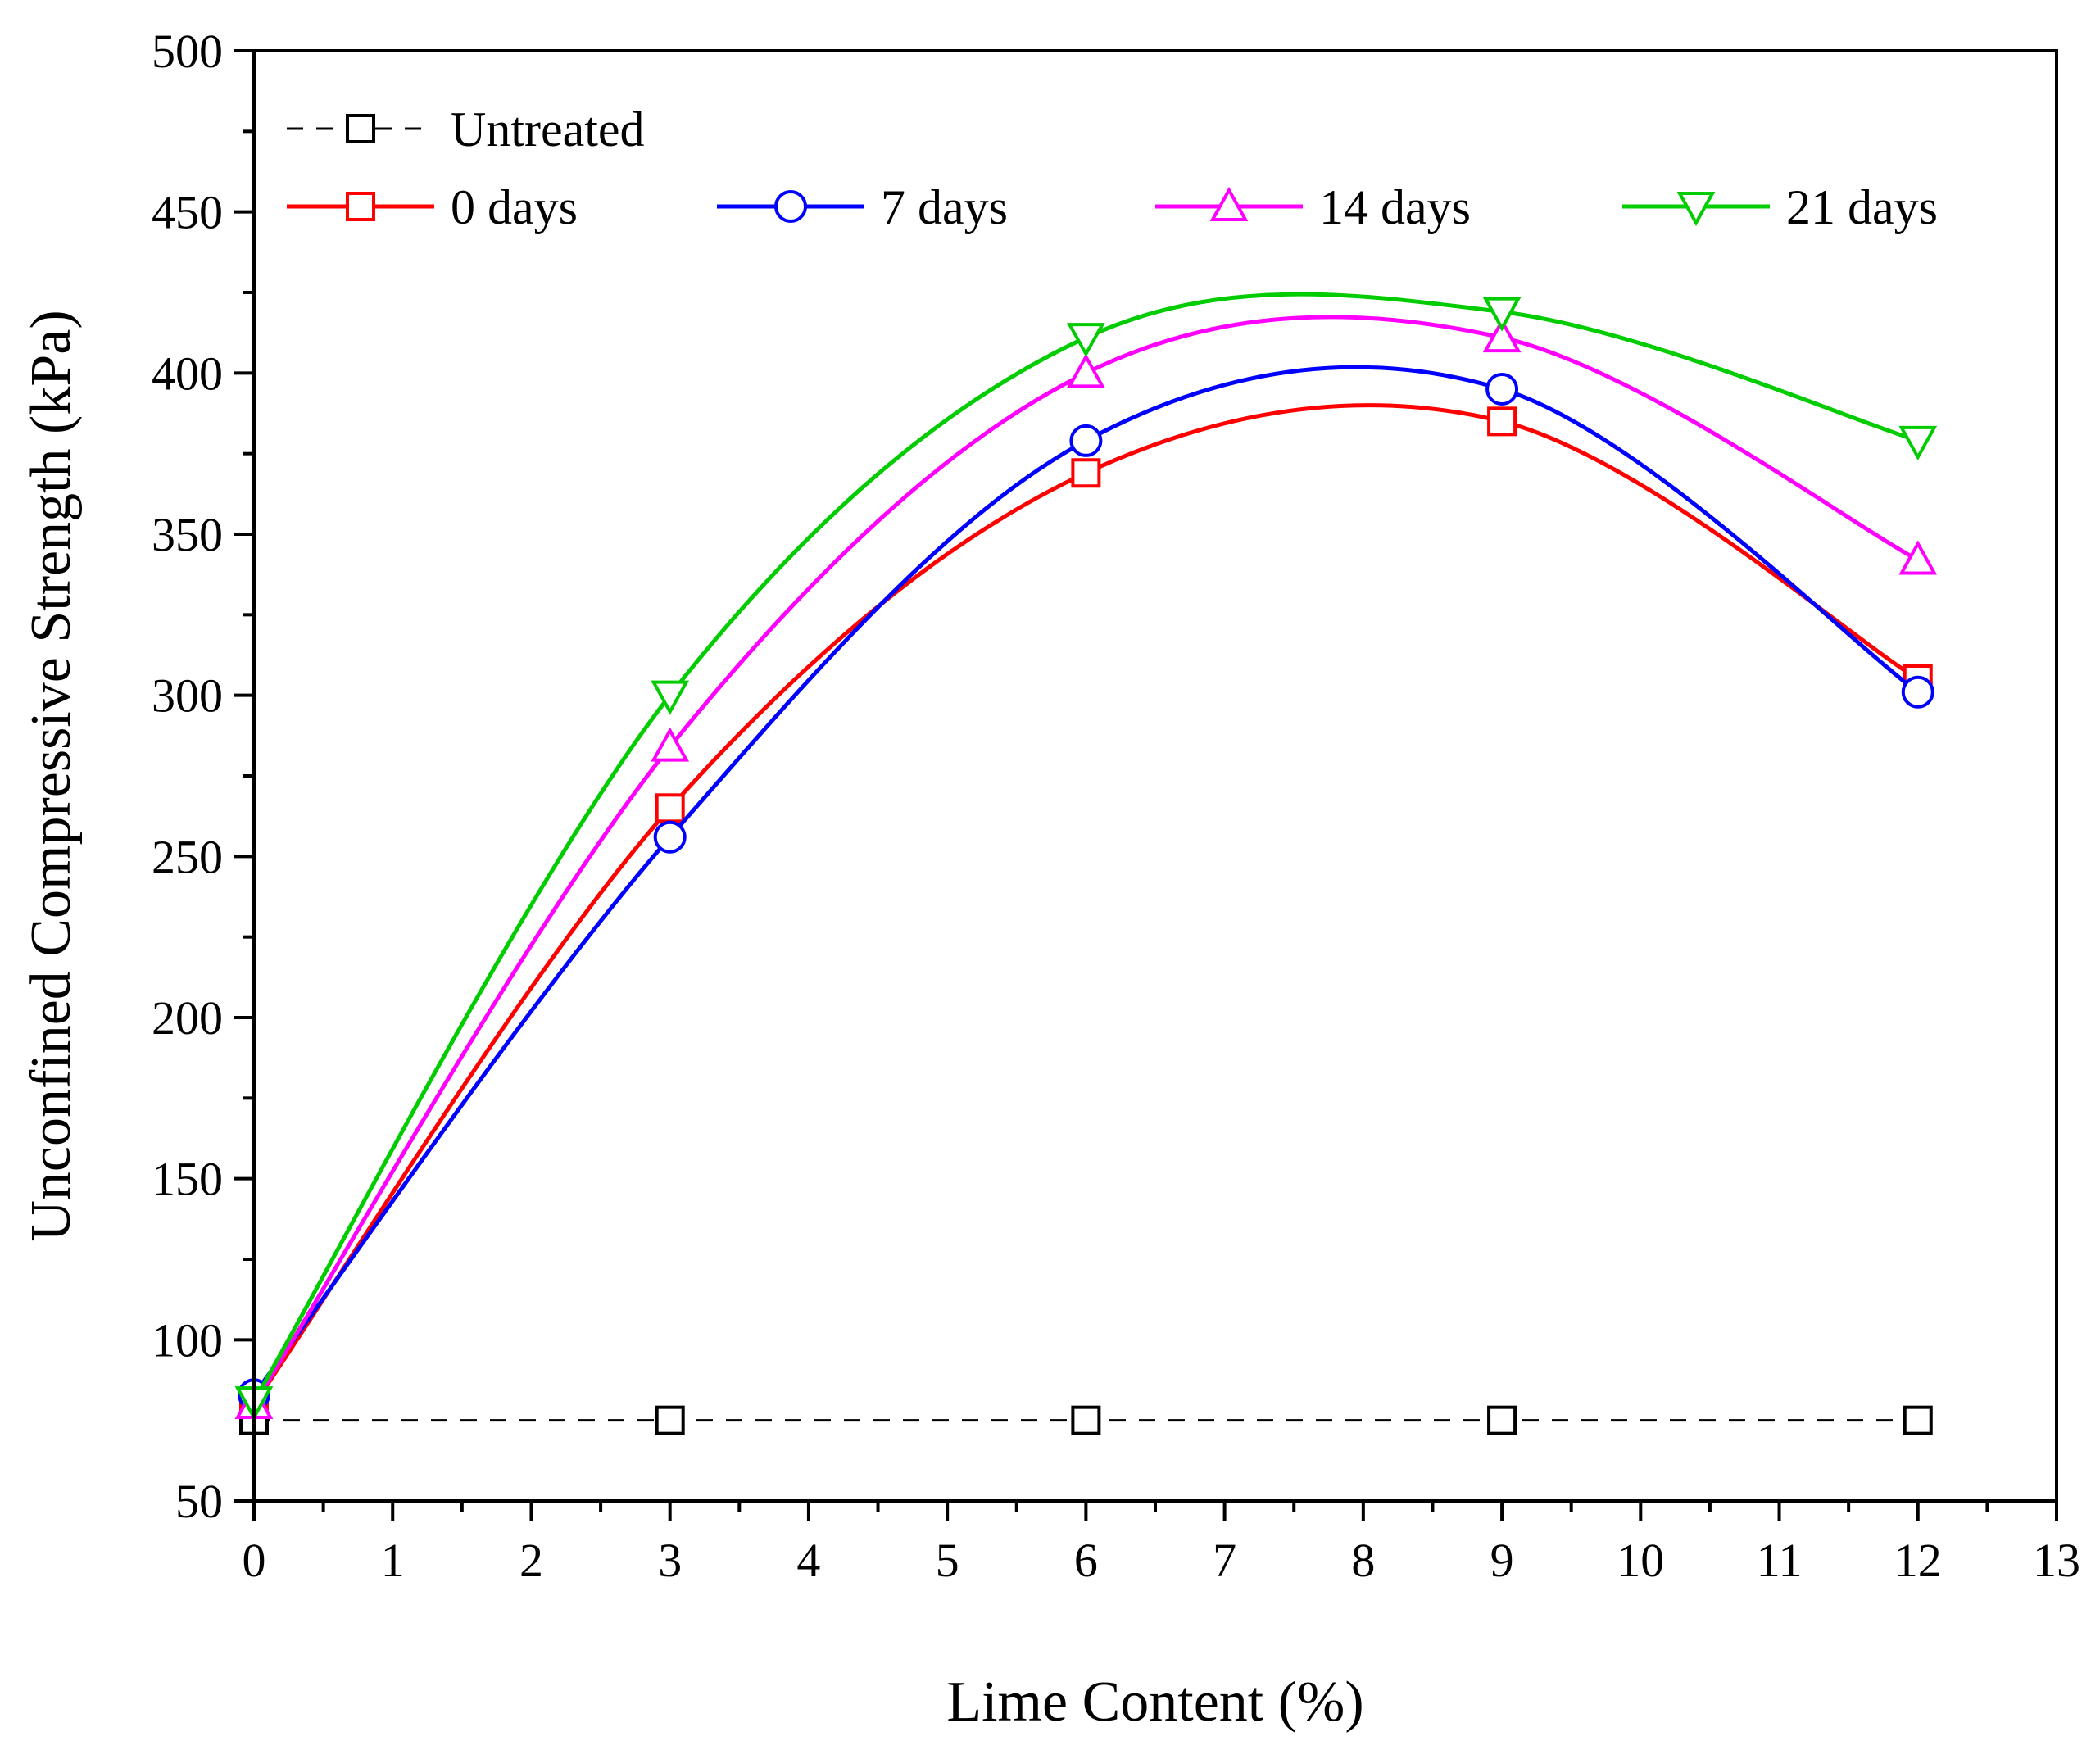  Describe the element at coordinates (187, 534) in the screenshot. I see `y-tick-label: 350` at that location.